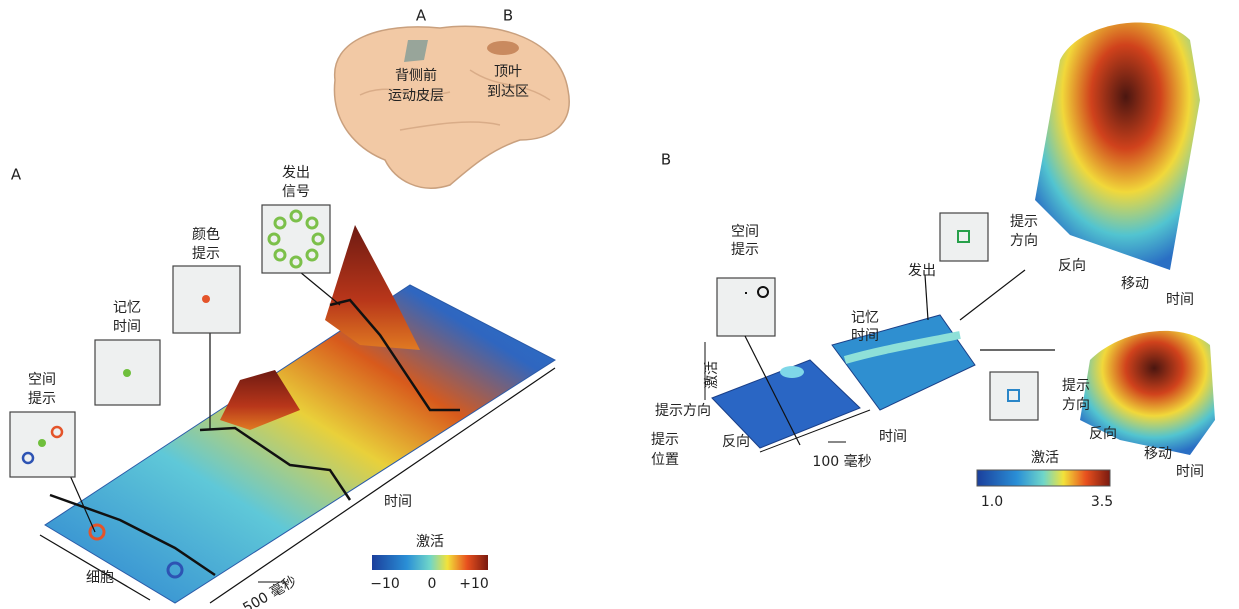  What do you see at coordinates (451, 98) in the screenshot?
I see `brain: A B 背侧前 运动皮层 顶叶 到达区` at bounding box center [451, 98].